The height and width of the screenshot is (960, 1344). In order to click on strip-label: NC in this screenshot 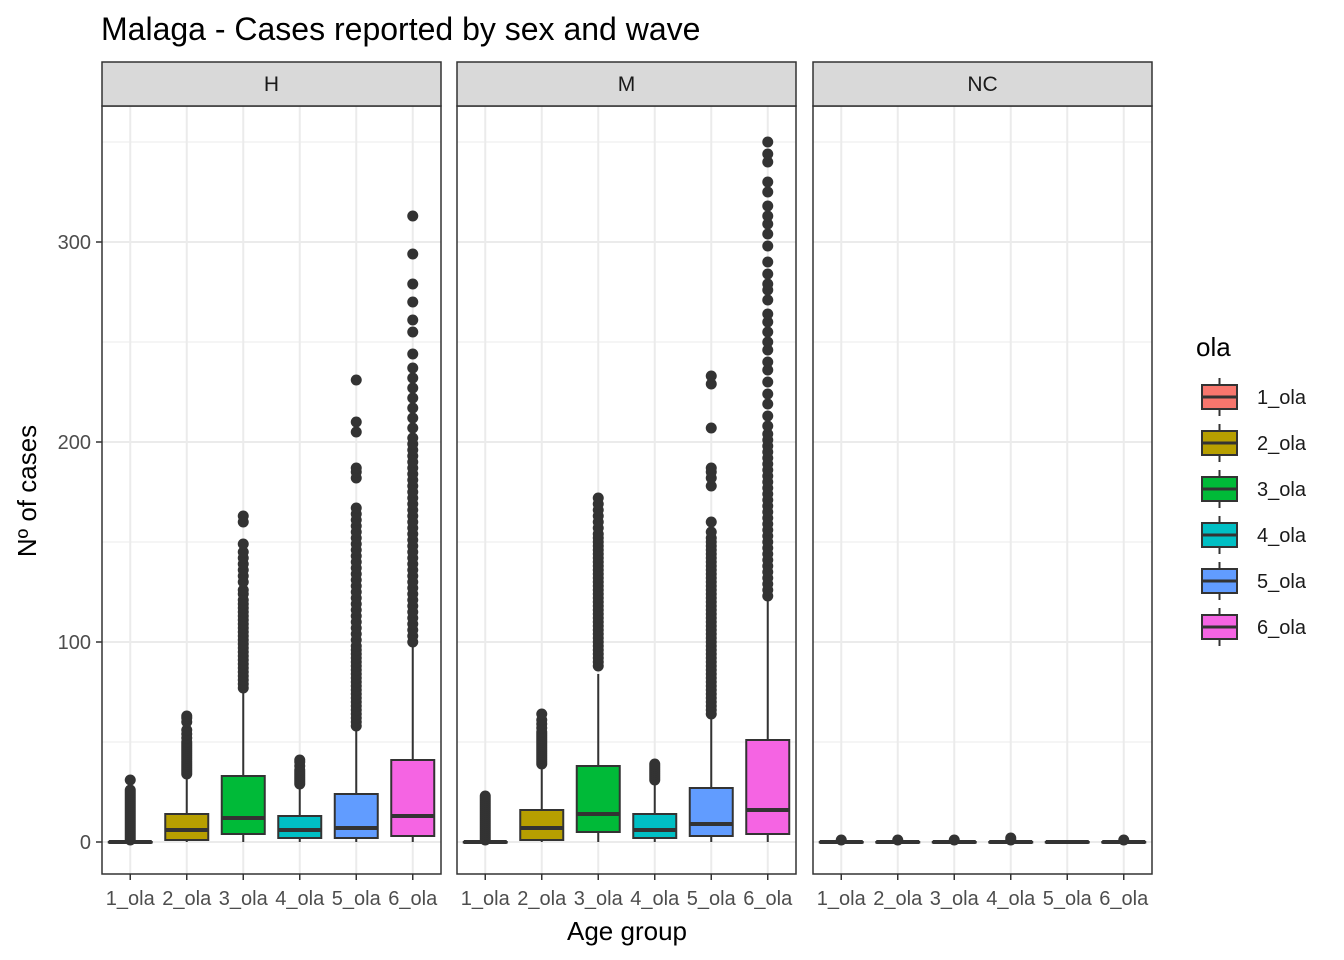, I will do `click(982, 84)`.